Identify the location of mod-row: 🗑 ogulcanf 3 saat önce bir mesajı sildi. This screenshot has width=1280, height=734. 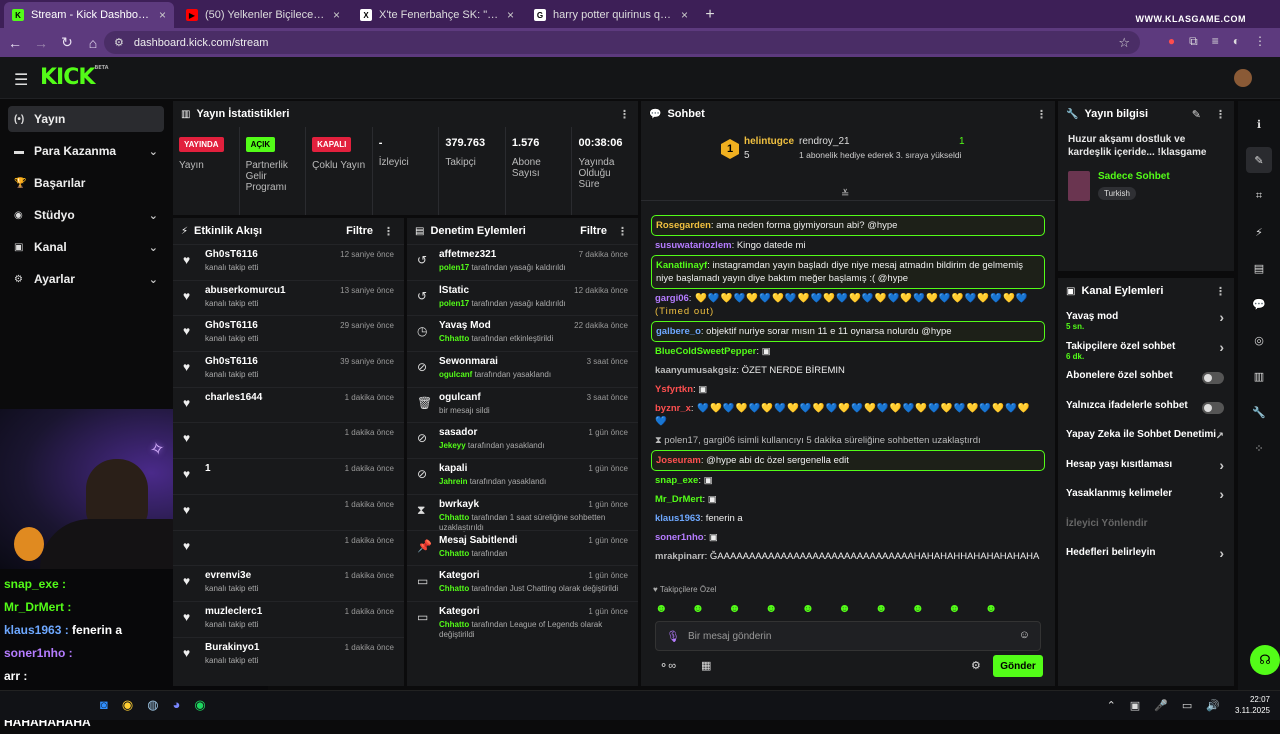
(522, 404).